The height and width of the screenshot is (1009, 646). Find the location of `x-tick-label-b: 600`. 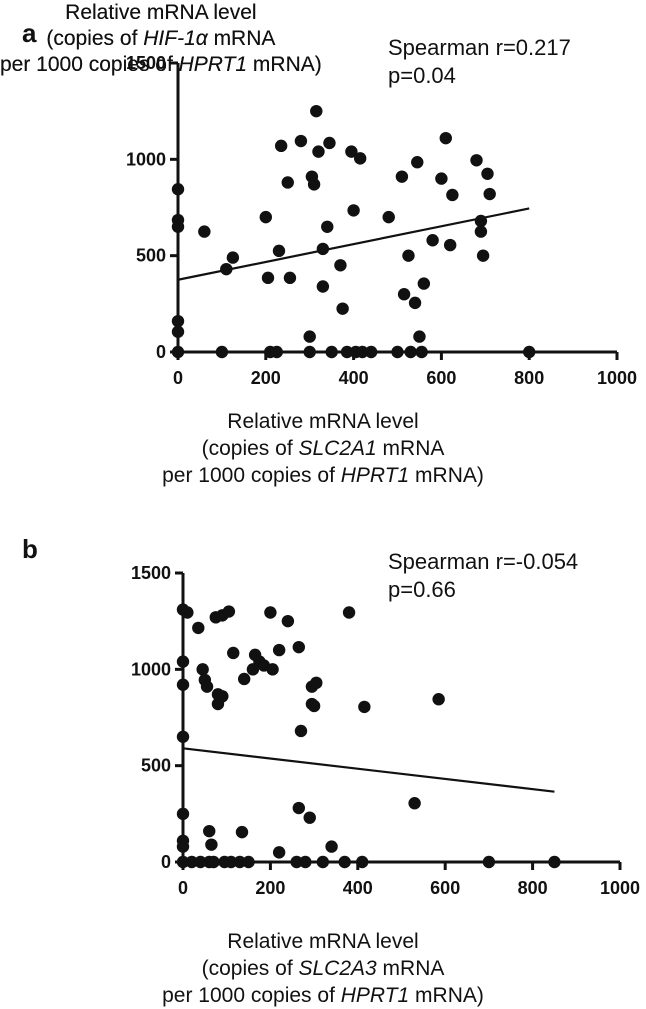

x-tick-label-b: 600 is located at coordinates (445, 888).